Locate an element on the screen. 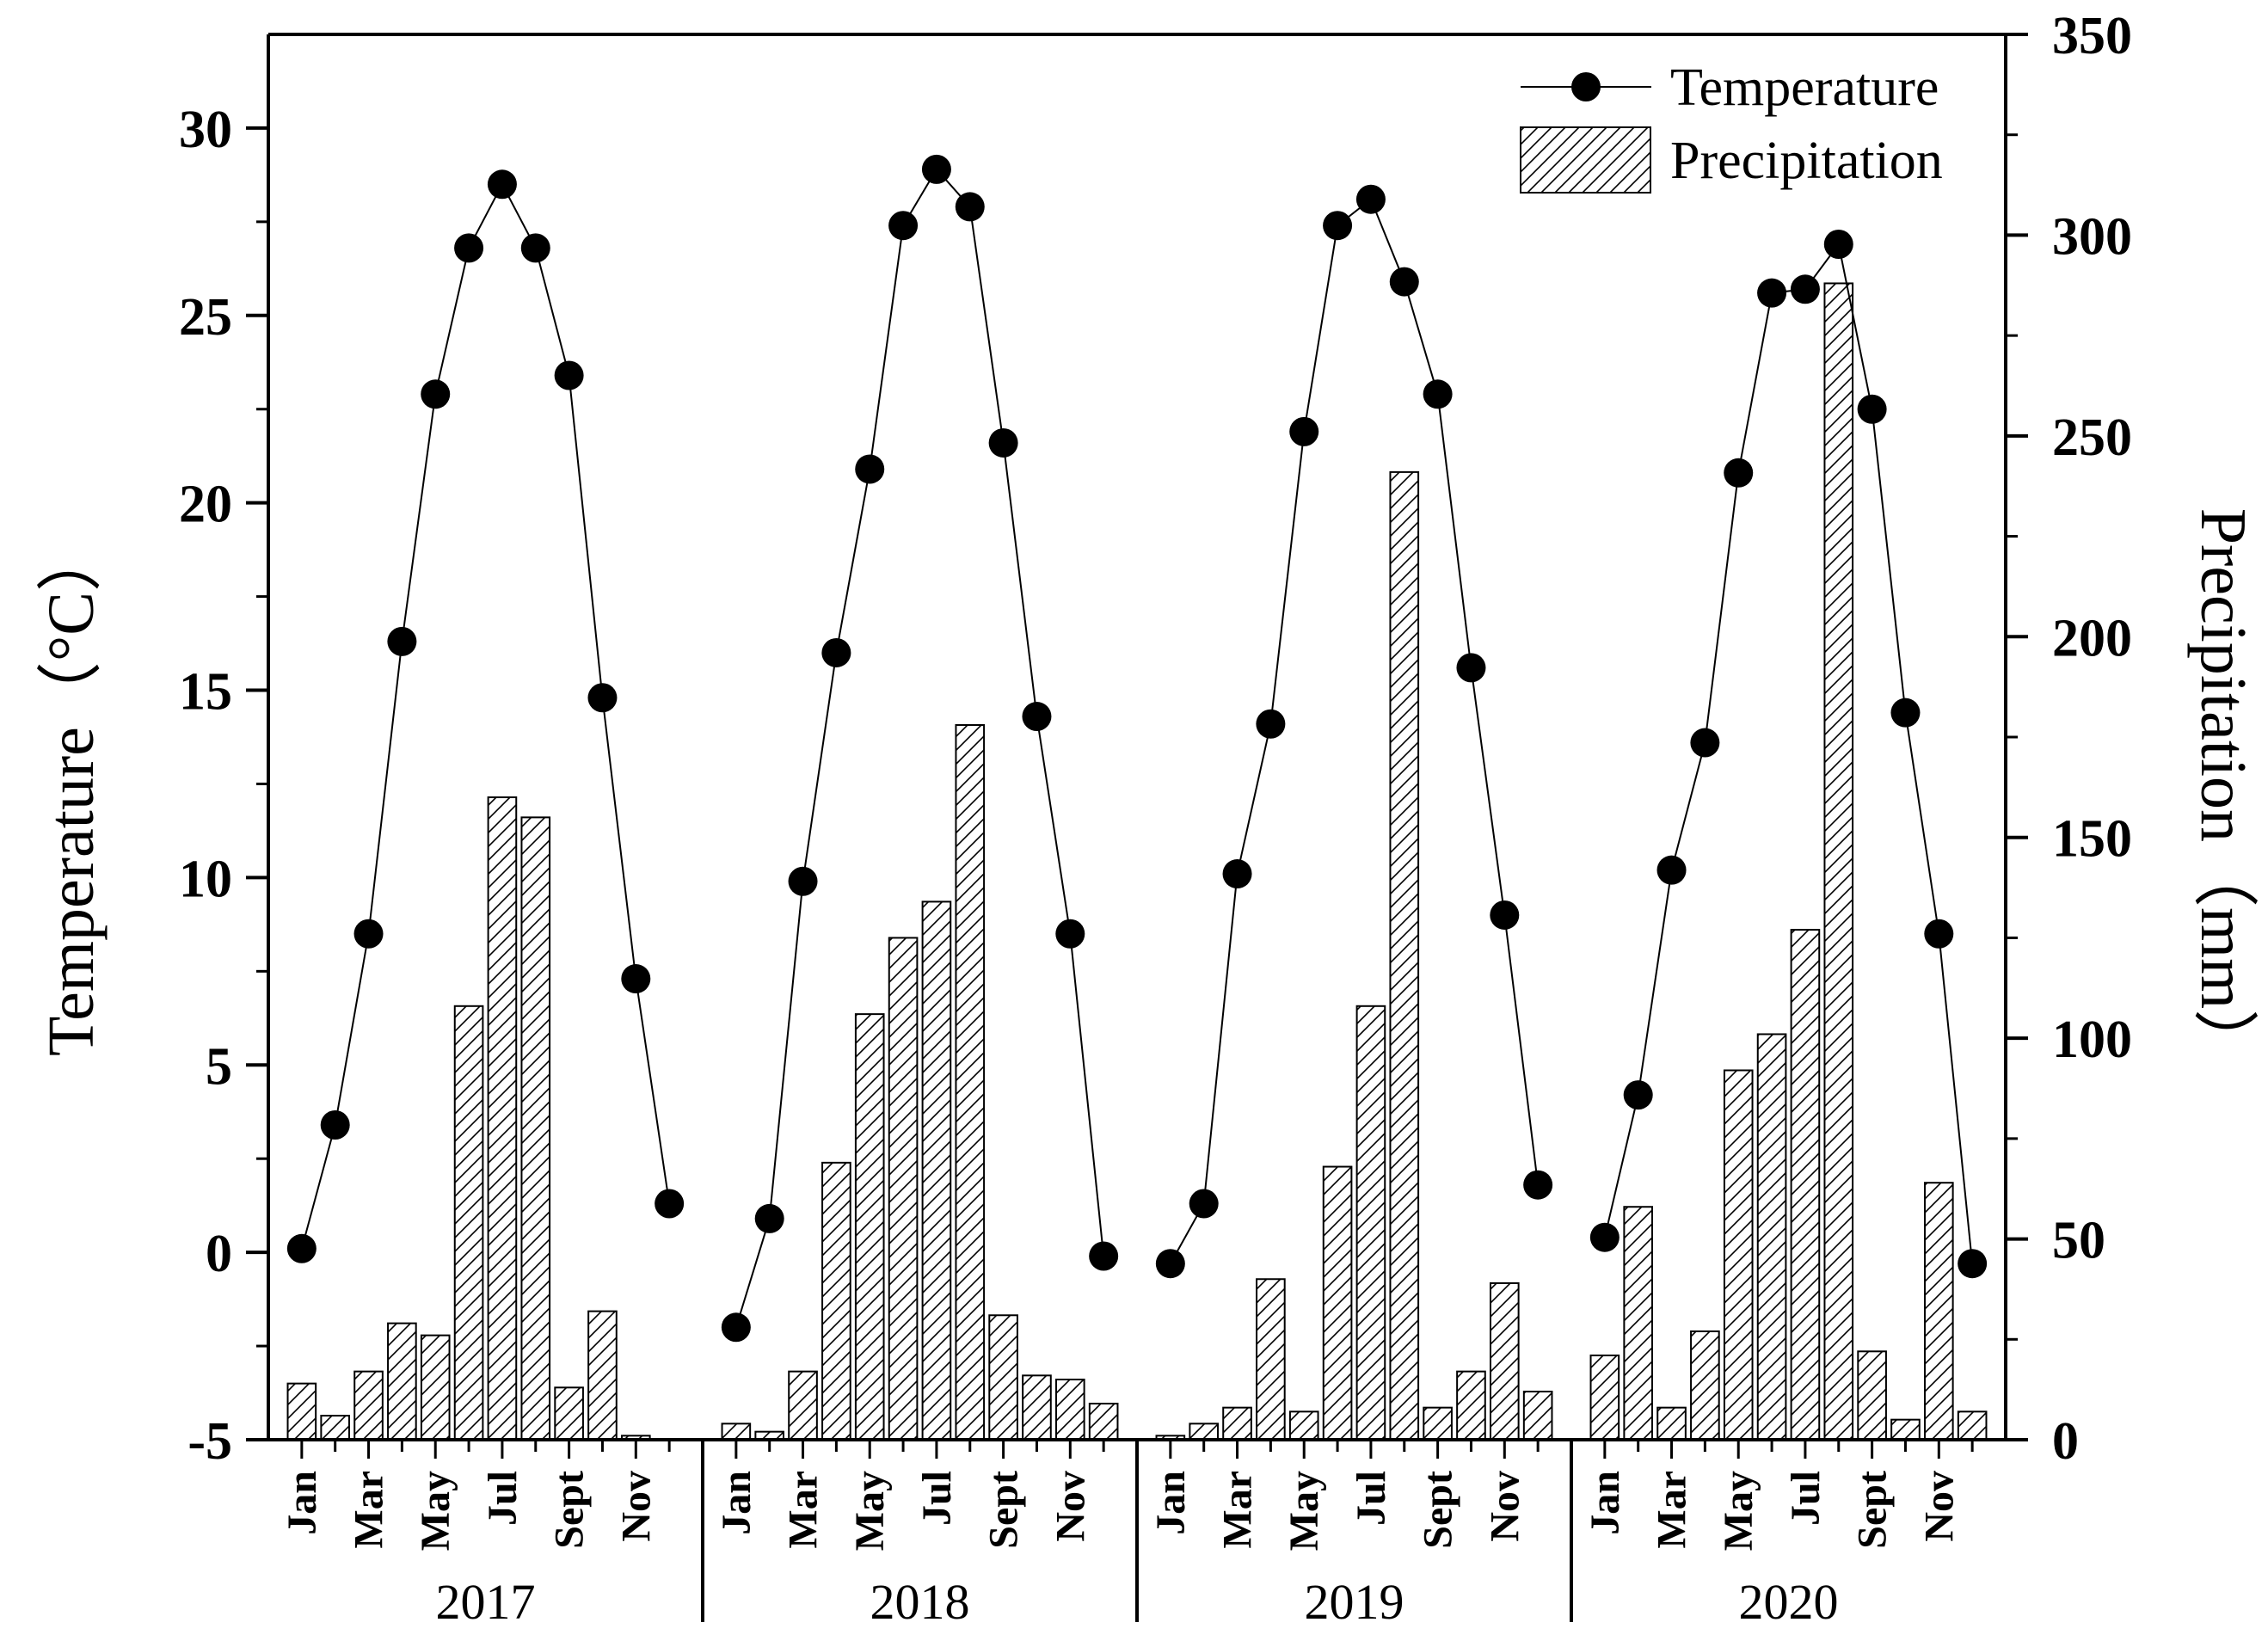 The height and width of the screenshot is (1647, 2268). left-tick-label: 25 is located at coordinates (206, 318).